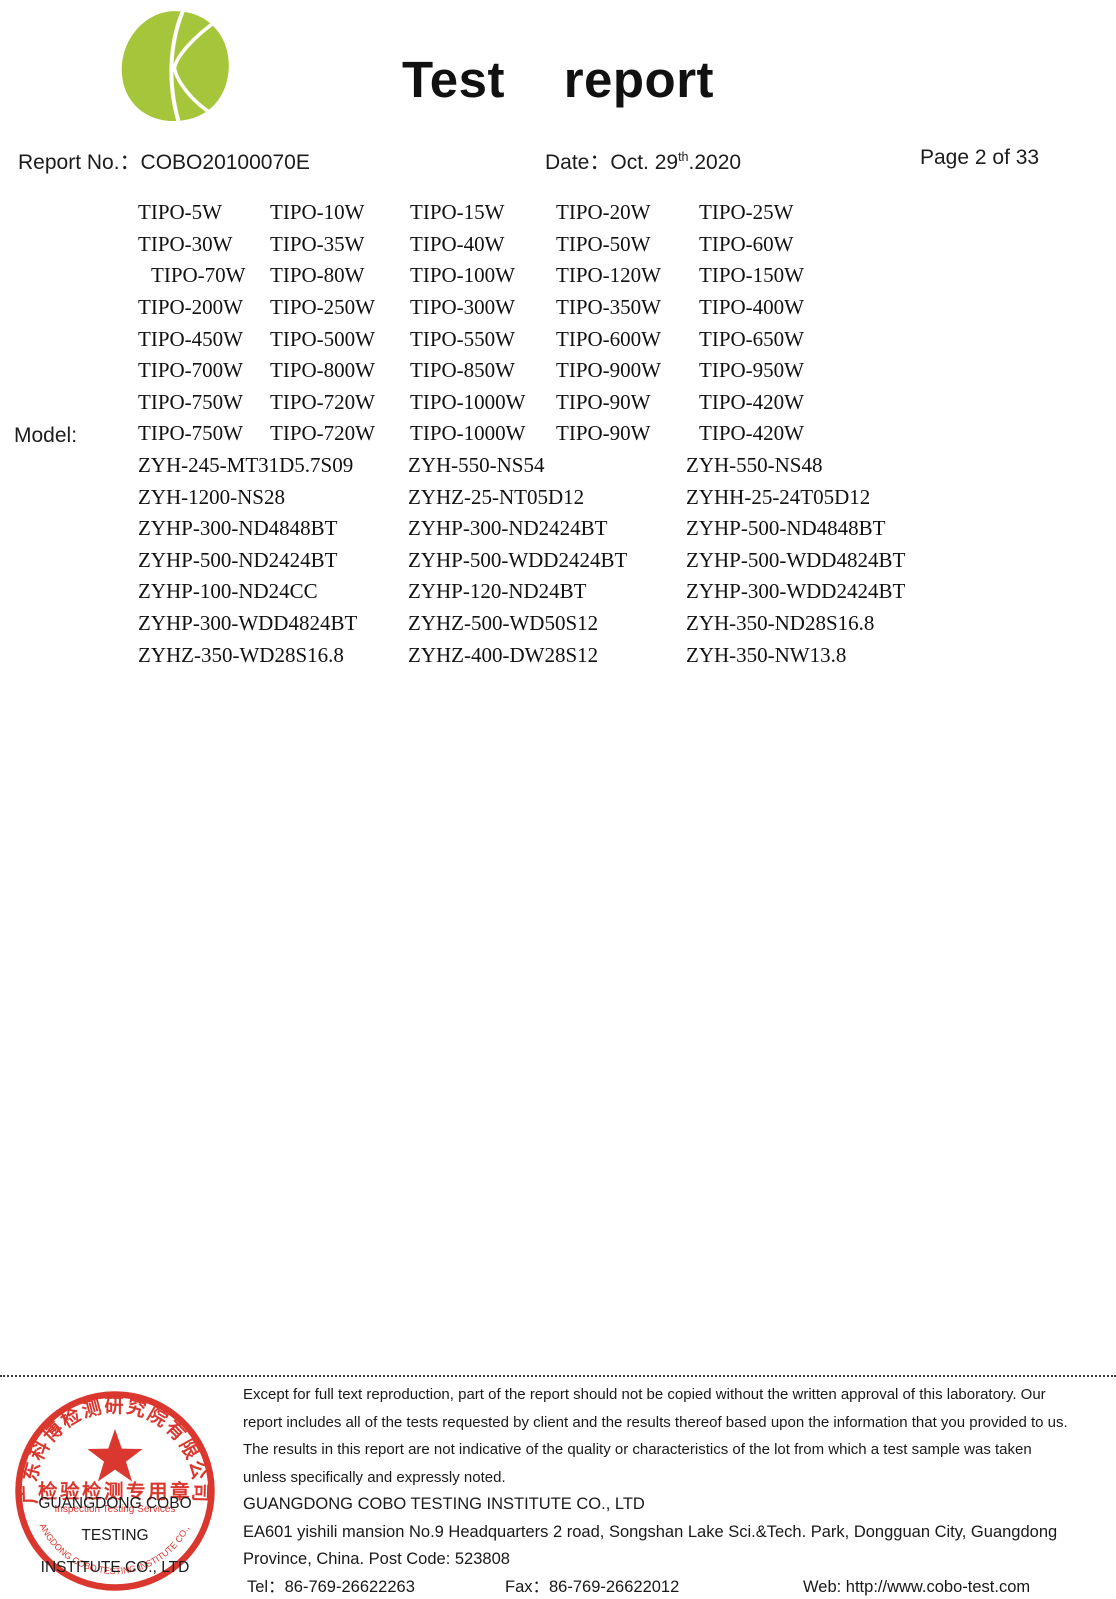 Image resolution: width=1116 pixels, height=1599 pixels. I want to click on model-field-label: Model:, so click(46, 435).